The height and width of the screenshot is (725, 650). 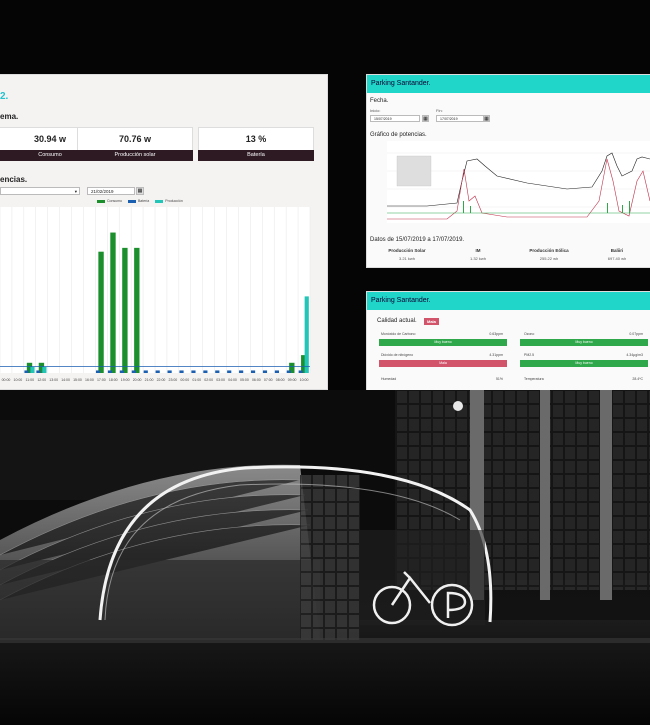 What do you see at coordinates (143, 201) in the screenshot?
I see `legend-bateria: Batería` at bounding box center [143, 201].